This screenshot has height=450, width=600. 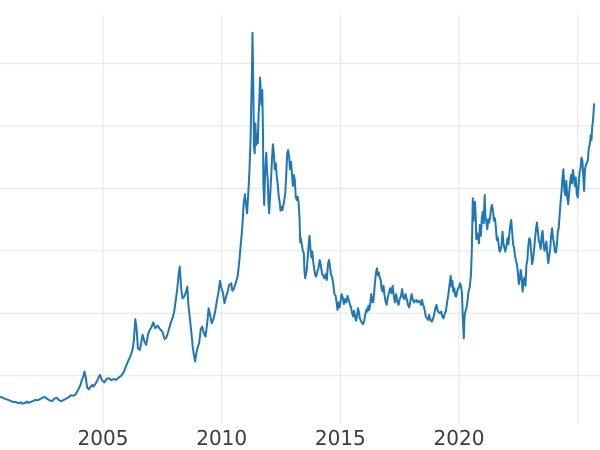 What do you see at coordinates (221, 438) in the screenshot?
I see `x-tick-label: 2010` at bounding box center [221, 438].